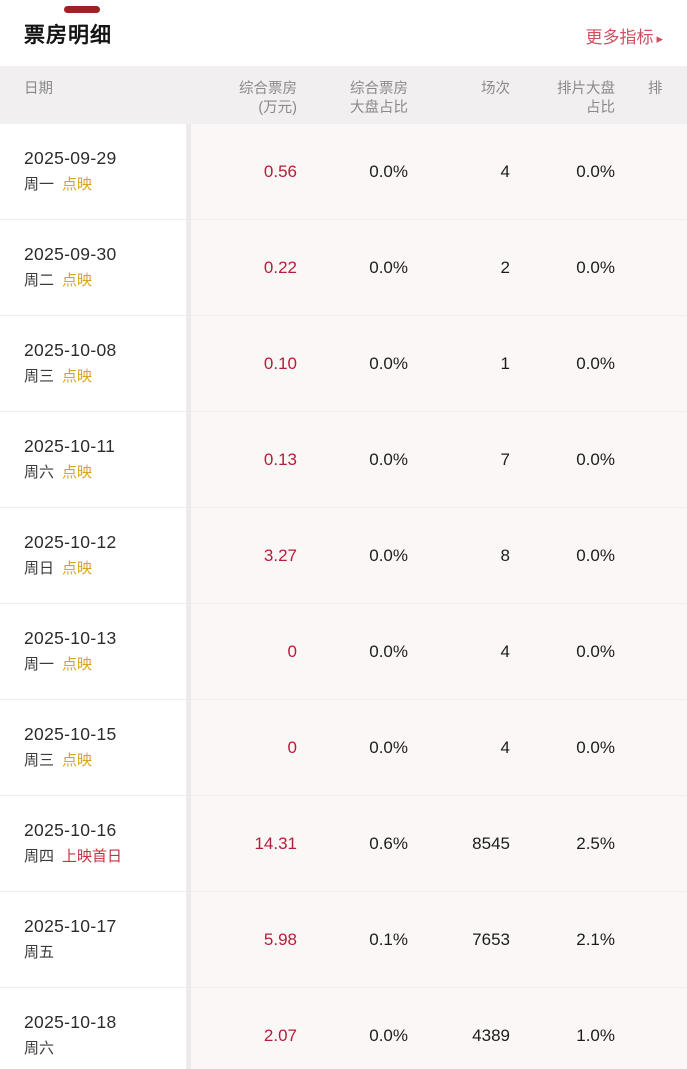 Image resolution: width=687 pixels, height=1069 pixels. Describe the element at coordinates (343, 172) in the screenshot. I see `table-row: 2025-09-29 周一 点映 0.56 0.0% 4 0.0%` at that location.